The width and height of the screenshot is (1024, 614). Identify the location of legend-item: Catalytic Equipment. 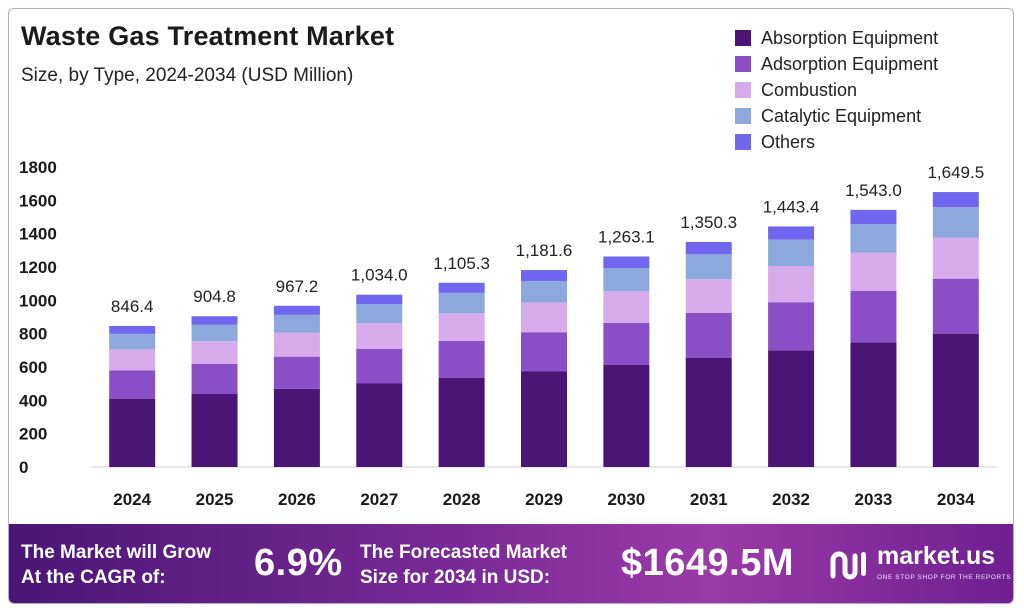
(836, 116).